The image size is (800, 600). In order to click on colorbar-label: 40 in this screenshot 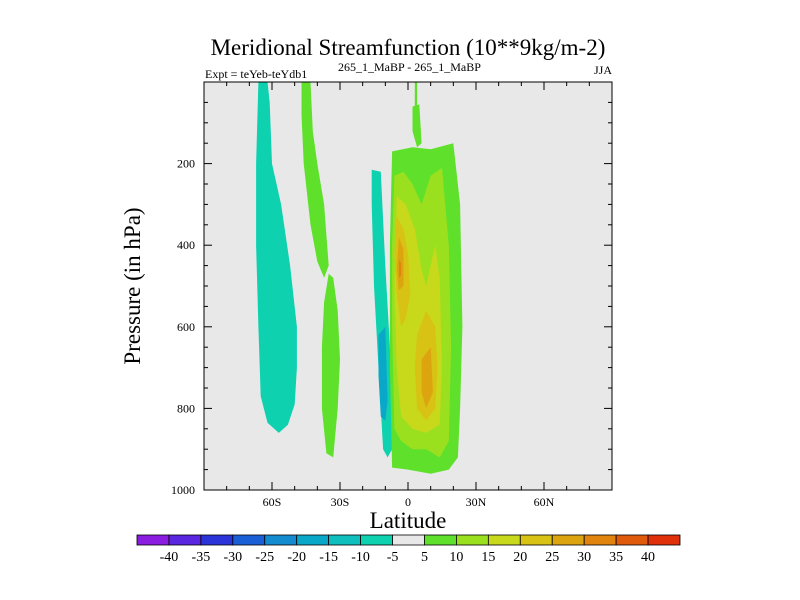, I will do `click(648, 557)`.